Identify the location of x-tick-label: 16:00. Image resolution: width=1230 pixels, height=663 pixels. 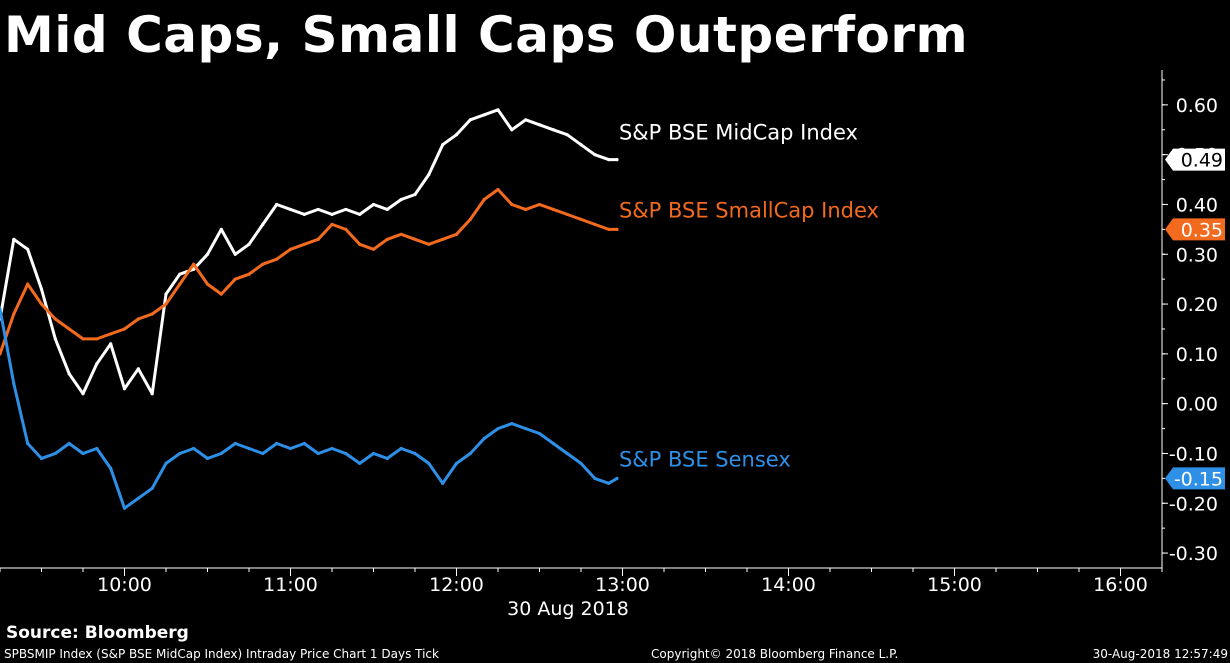
(1120, 585).